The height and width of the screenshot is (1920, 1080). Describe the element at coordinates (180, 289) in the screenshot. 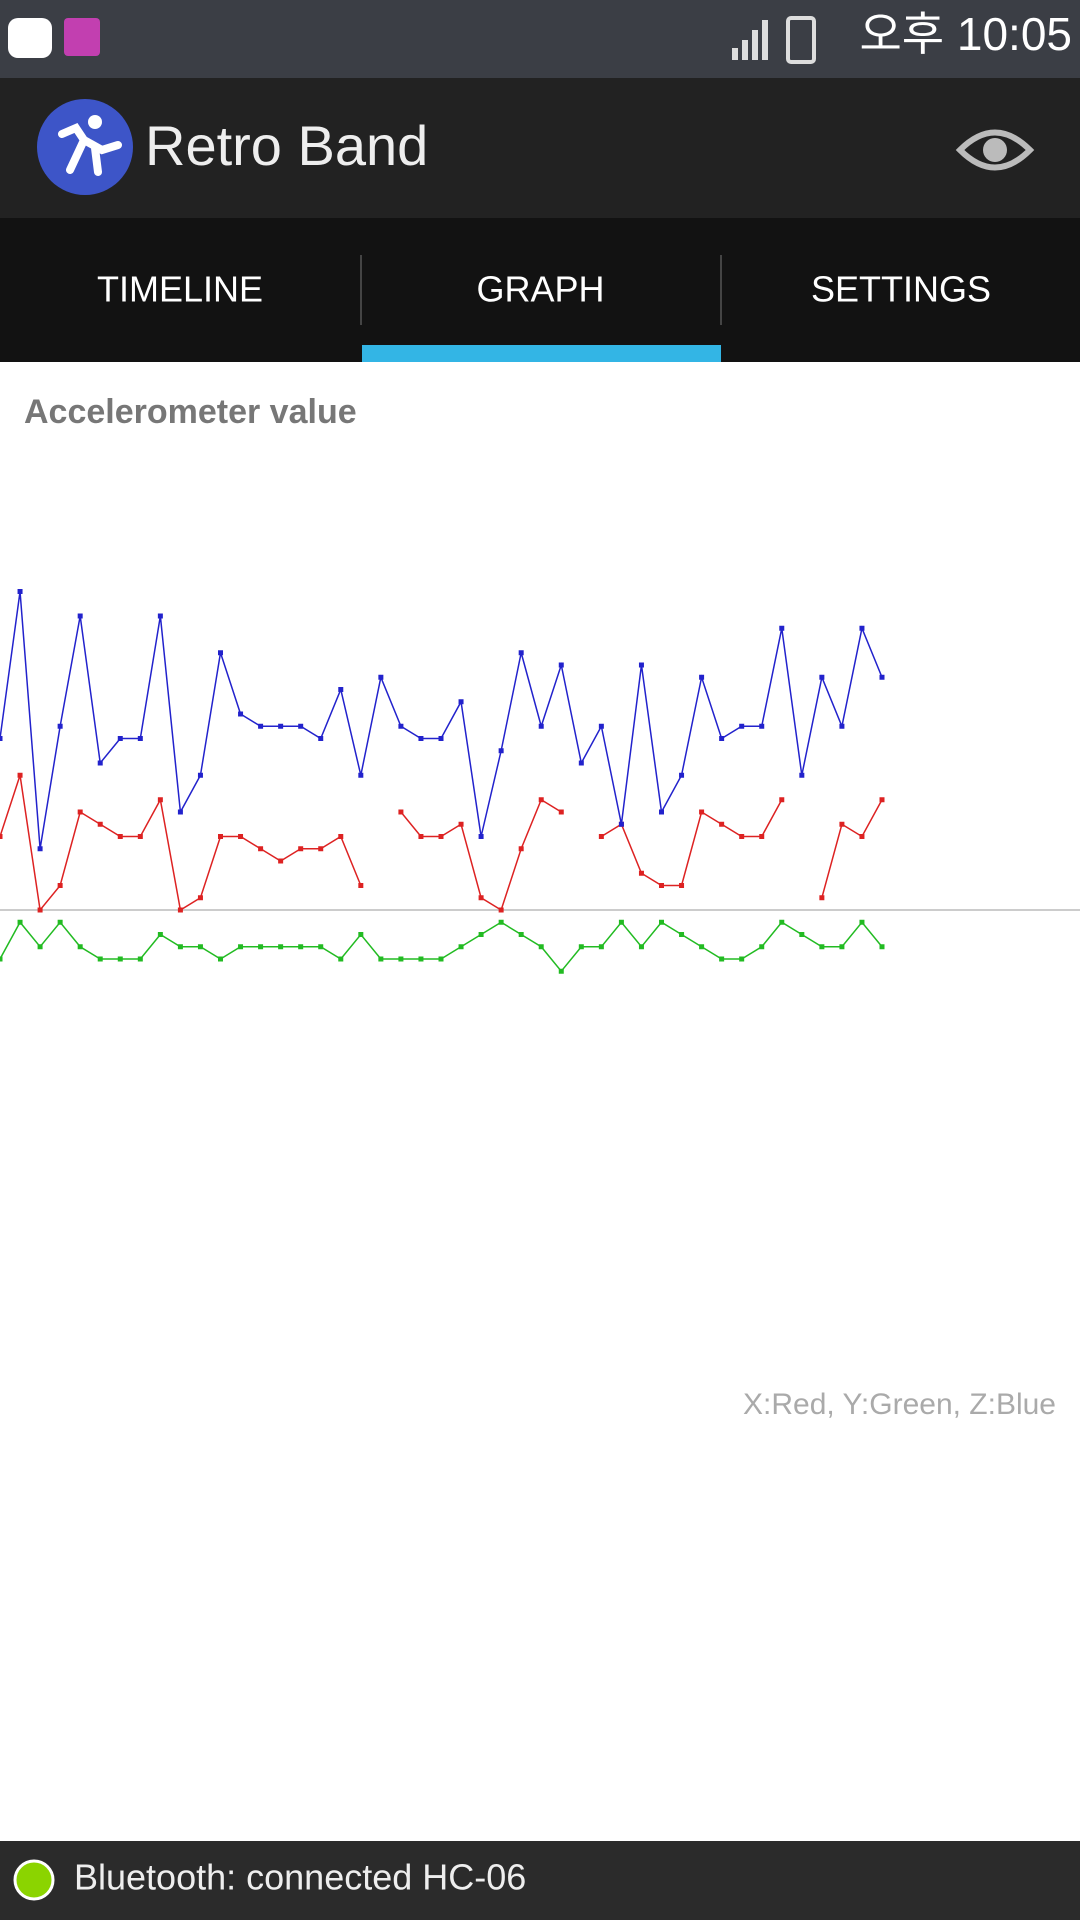

I see `tab: TIMELINE` at that location.